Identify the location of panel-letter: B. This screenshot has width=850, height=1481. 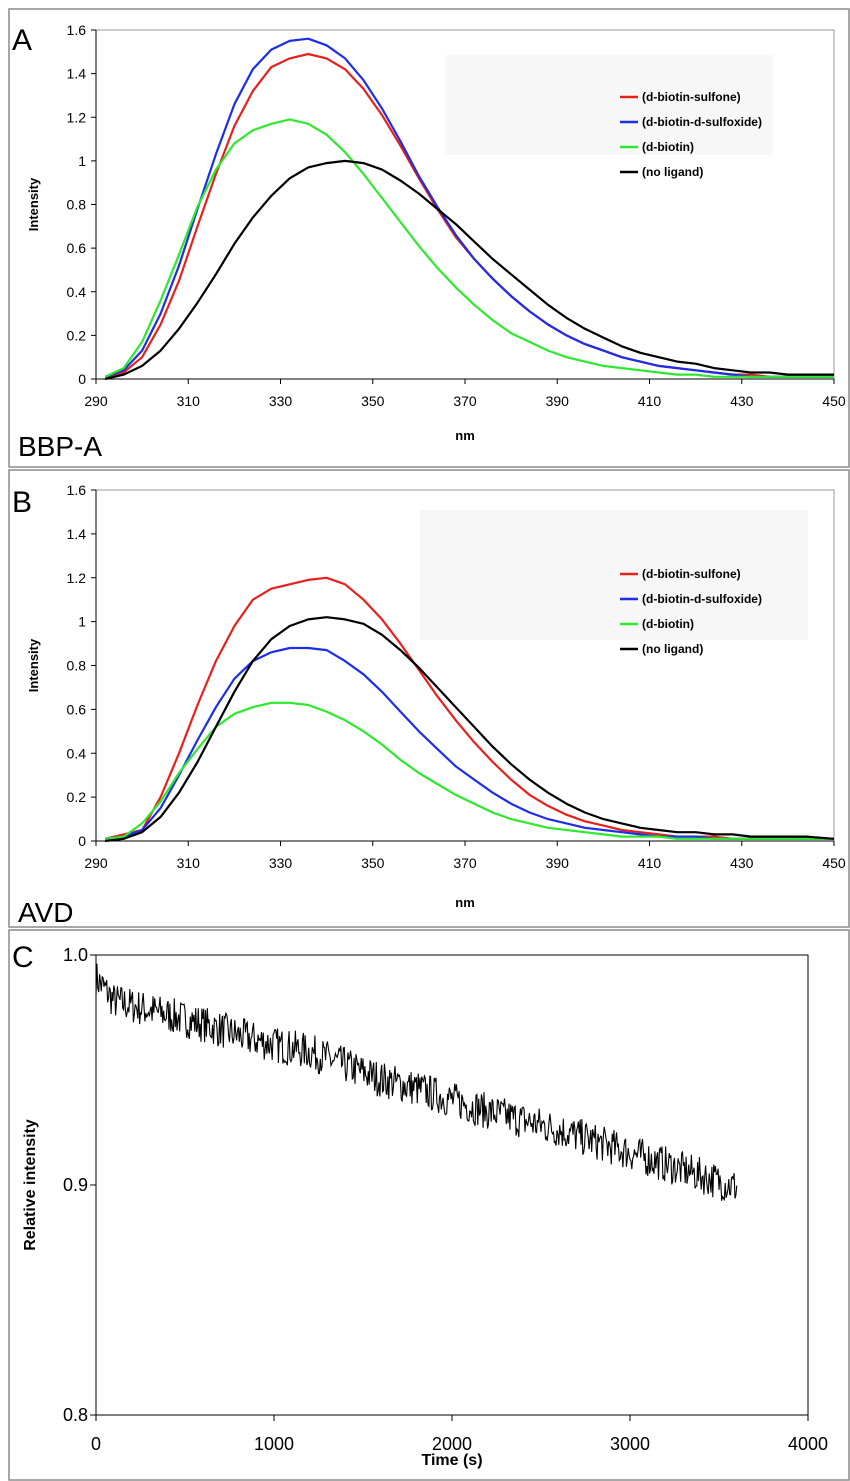
(22, 502).